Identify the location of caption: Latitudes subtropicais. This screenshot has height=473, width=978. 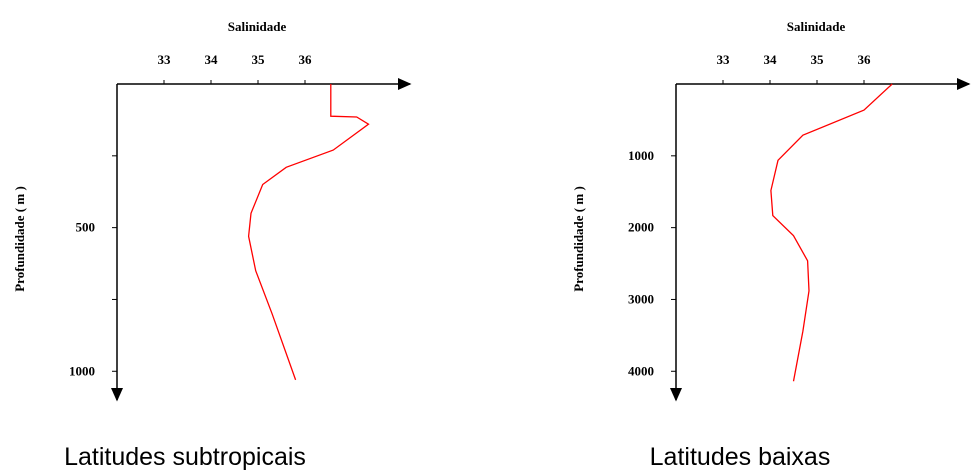
(185, 457).